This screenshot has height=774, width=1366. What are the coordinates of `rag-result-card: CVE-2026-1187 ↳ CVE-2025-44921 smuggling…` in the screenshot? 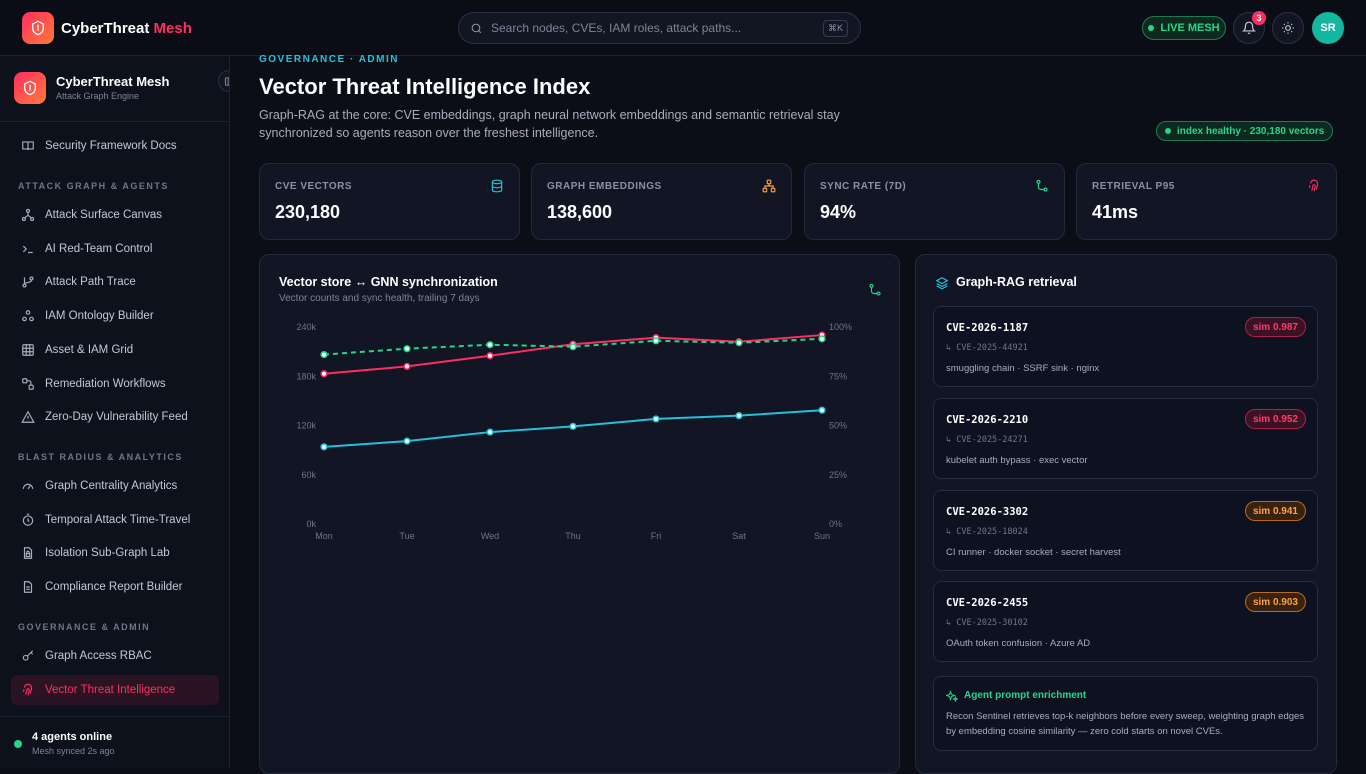 It's located at (1125, 346).